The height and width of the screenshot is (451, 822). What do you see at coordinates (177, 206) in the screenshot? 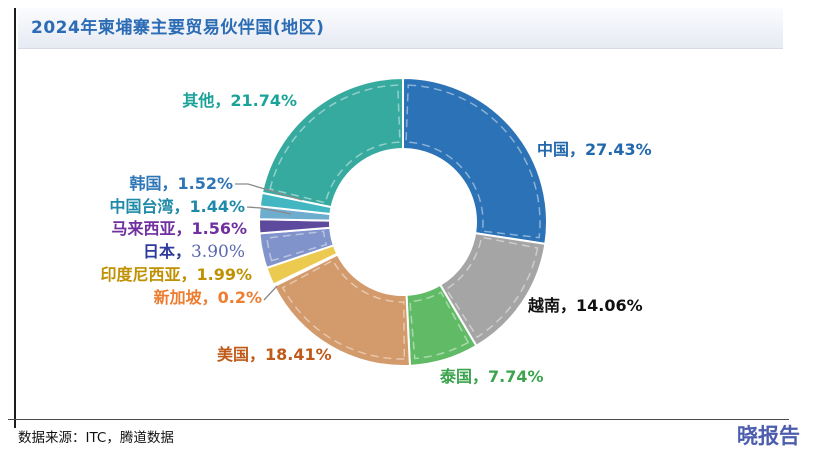
I see `chart-label-taiwan: 中国台湾，1.44%` at bounding box center [177, 206].